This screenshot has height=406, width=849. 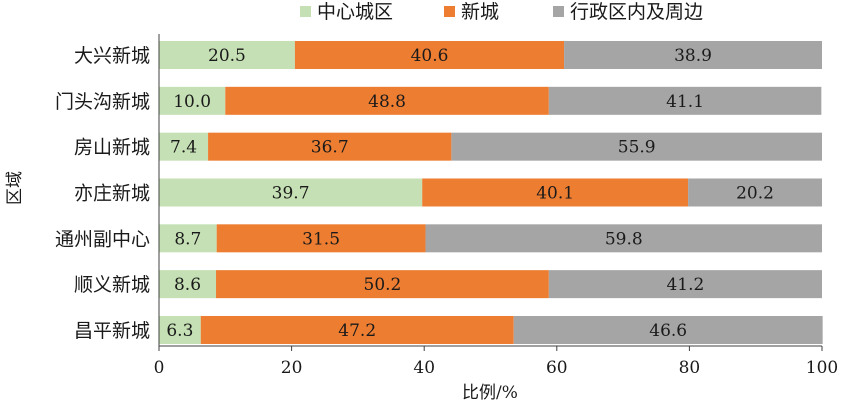 I want to click on x-tick-label: 0, so click(x=159, y=368).